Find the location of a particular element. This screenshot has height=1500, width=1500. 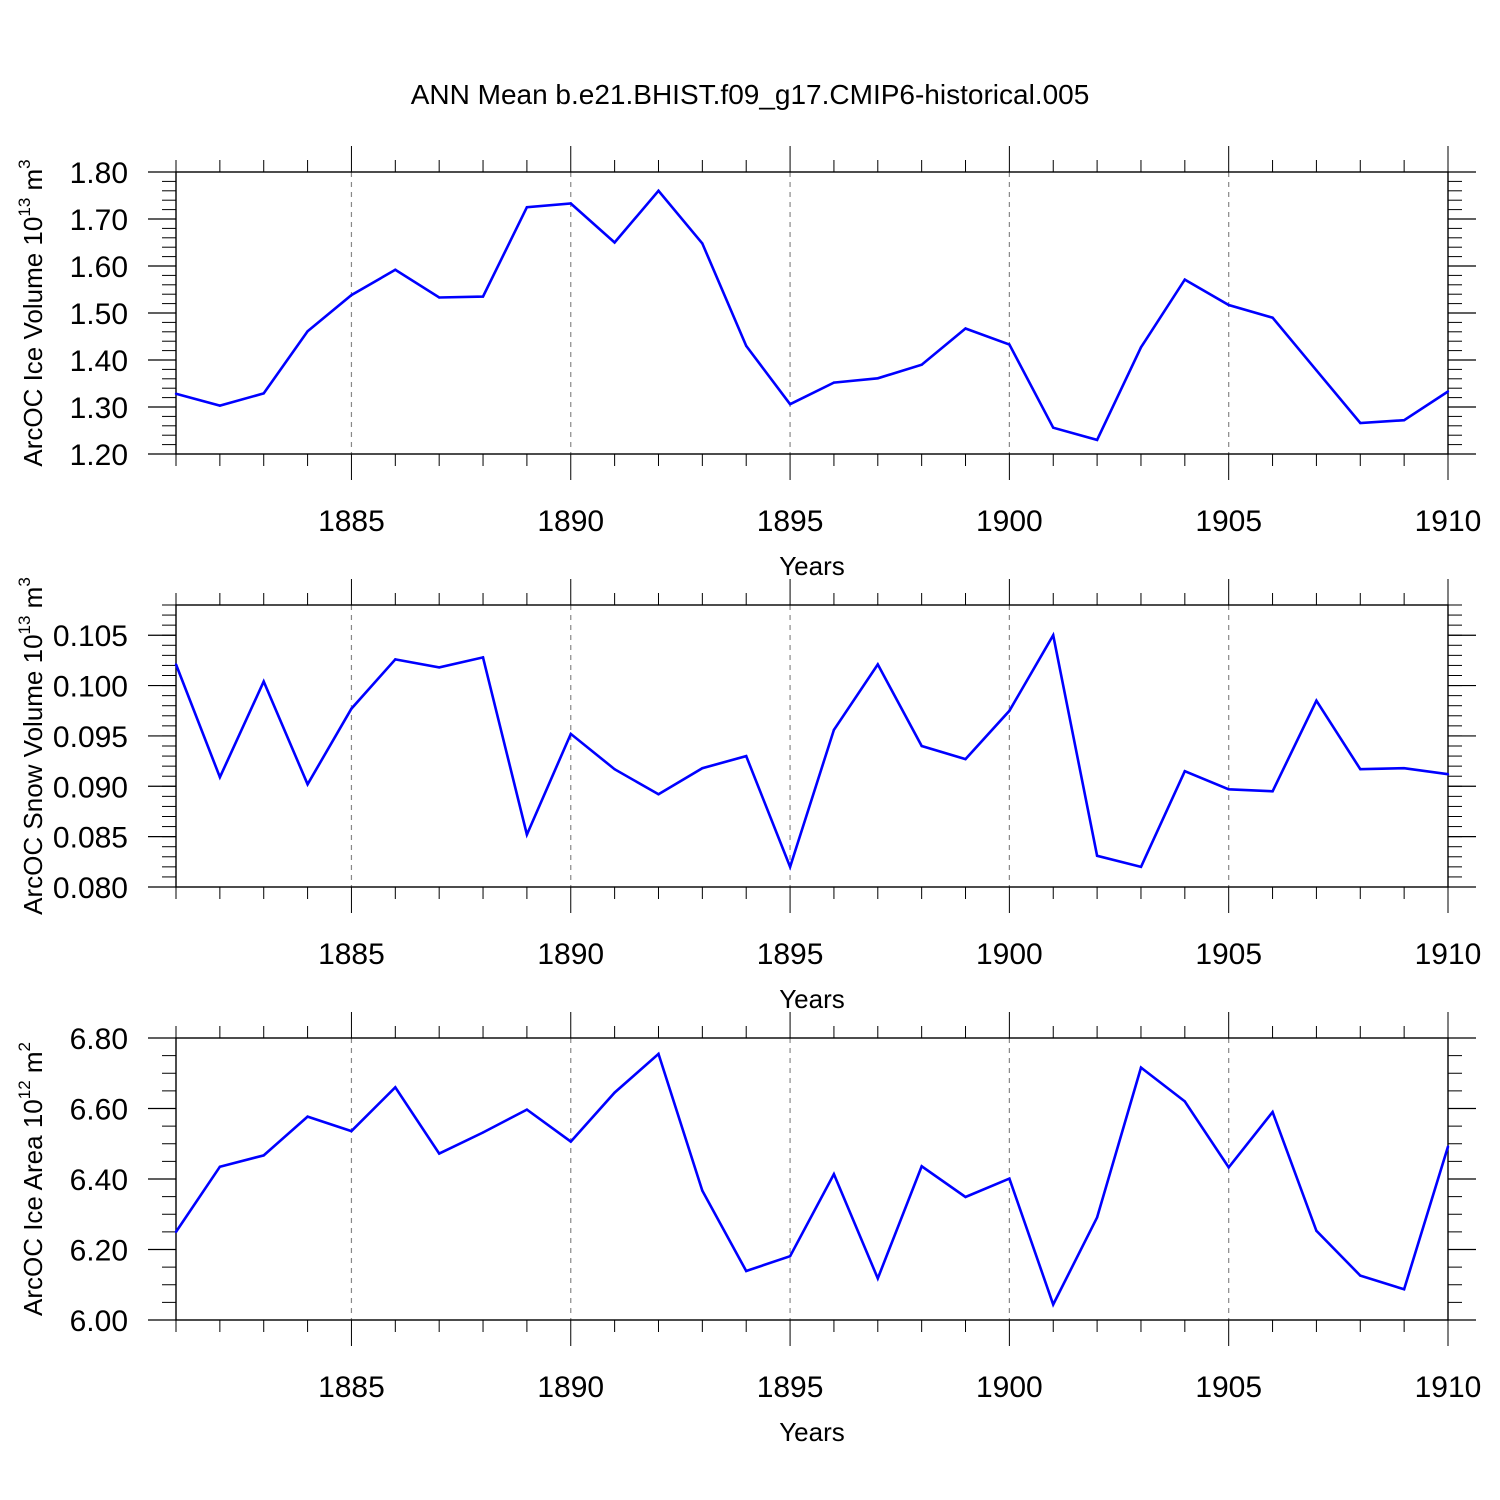

y-tick-label: 0.085 is located at coordinates (90, 838).